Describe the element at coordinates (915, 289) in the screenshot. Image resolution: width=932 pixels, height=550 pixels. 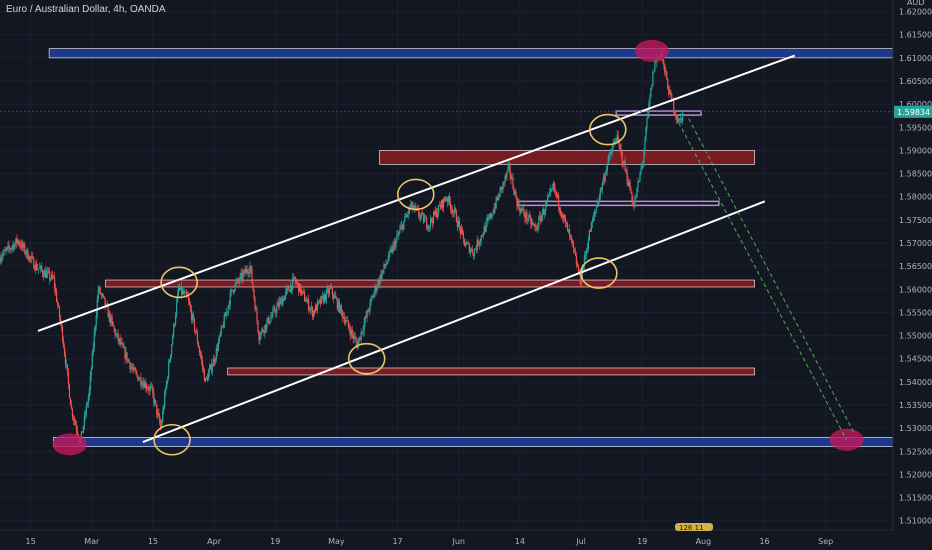
I see `price-tick-label: 1.56000` at that location.